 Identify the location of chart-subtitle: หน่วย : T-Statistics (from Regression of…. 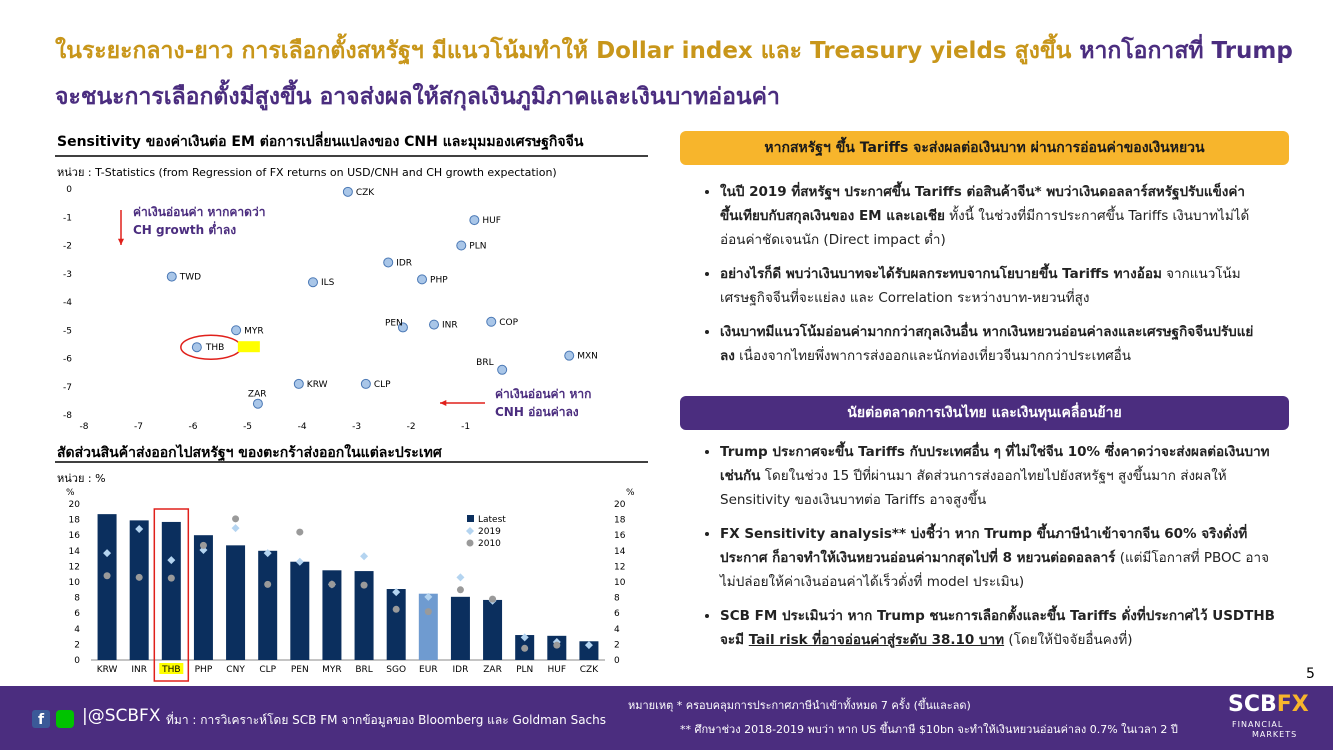
(307, 172).